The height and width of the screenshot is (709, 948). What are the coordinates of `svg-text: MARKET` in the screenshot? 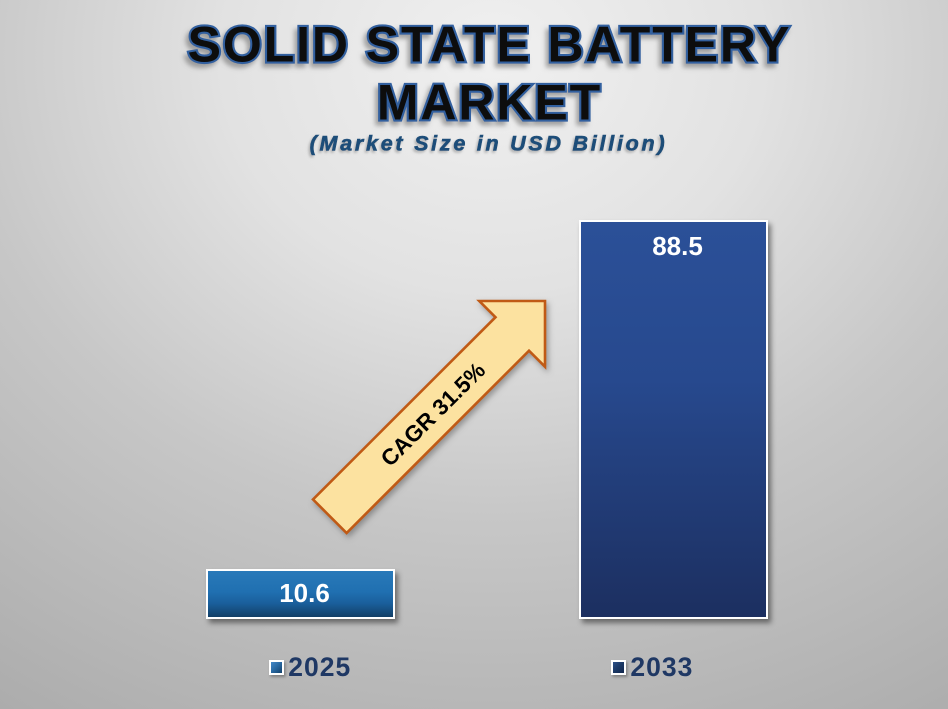 It's located at (489, 102).